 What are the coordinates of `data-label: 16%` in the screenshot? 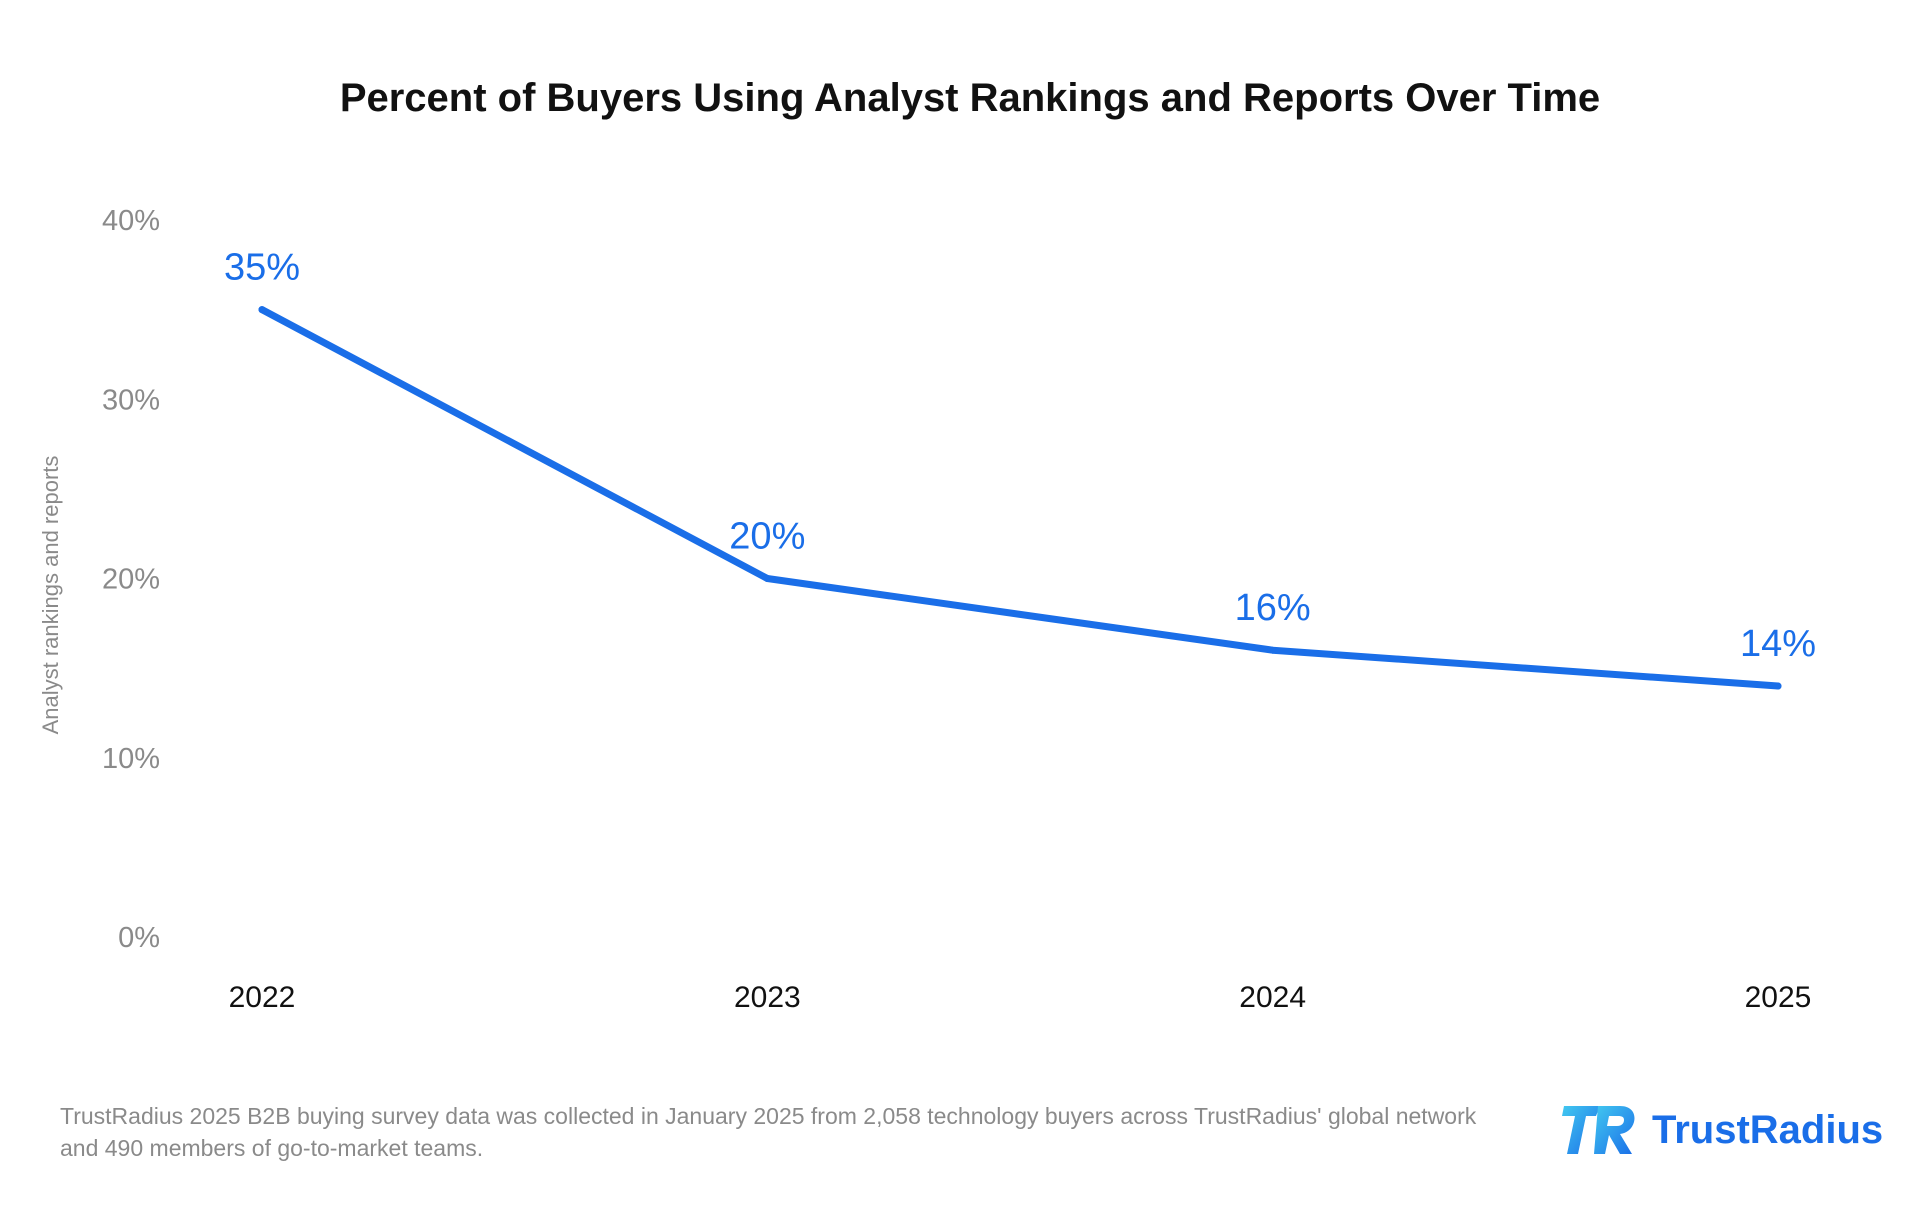 It's located at (1273, 608).